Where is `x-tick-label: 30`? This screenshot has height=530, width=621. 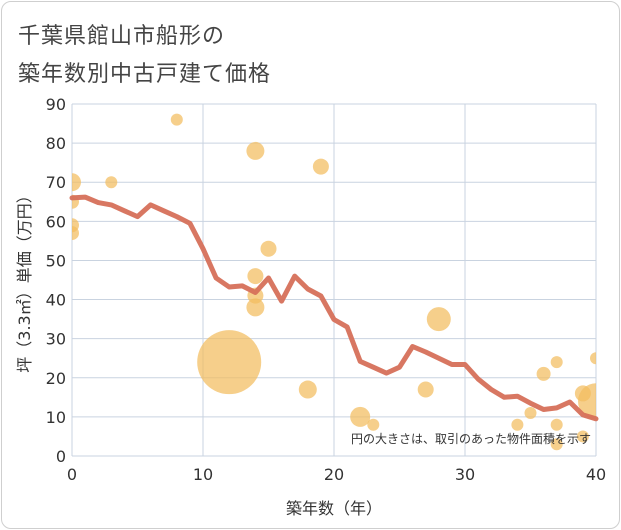
x-tick-label: 30 is located at coordinates (465, 474).